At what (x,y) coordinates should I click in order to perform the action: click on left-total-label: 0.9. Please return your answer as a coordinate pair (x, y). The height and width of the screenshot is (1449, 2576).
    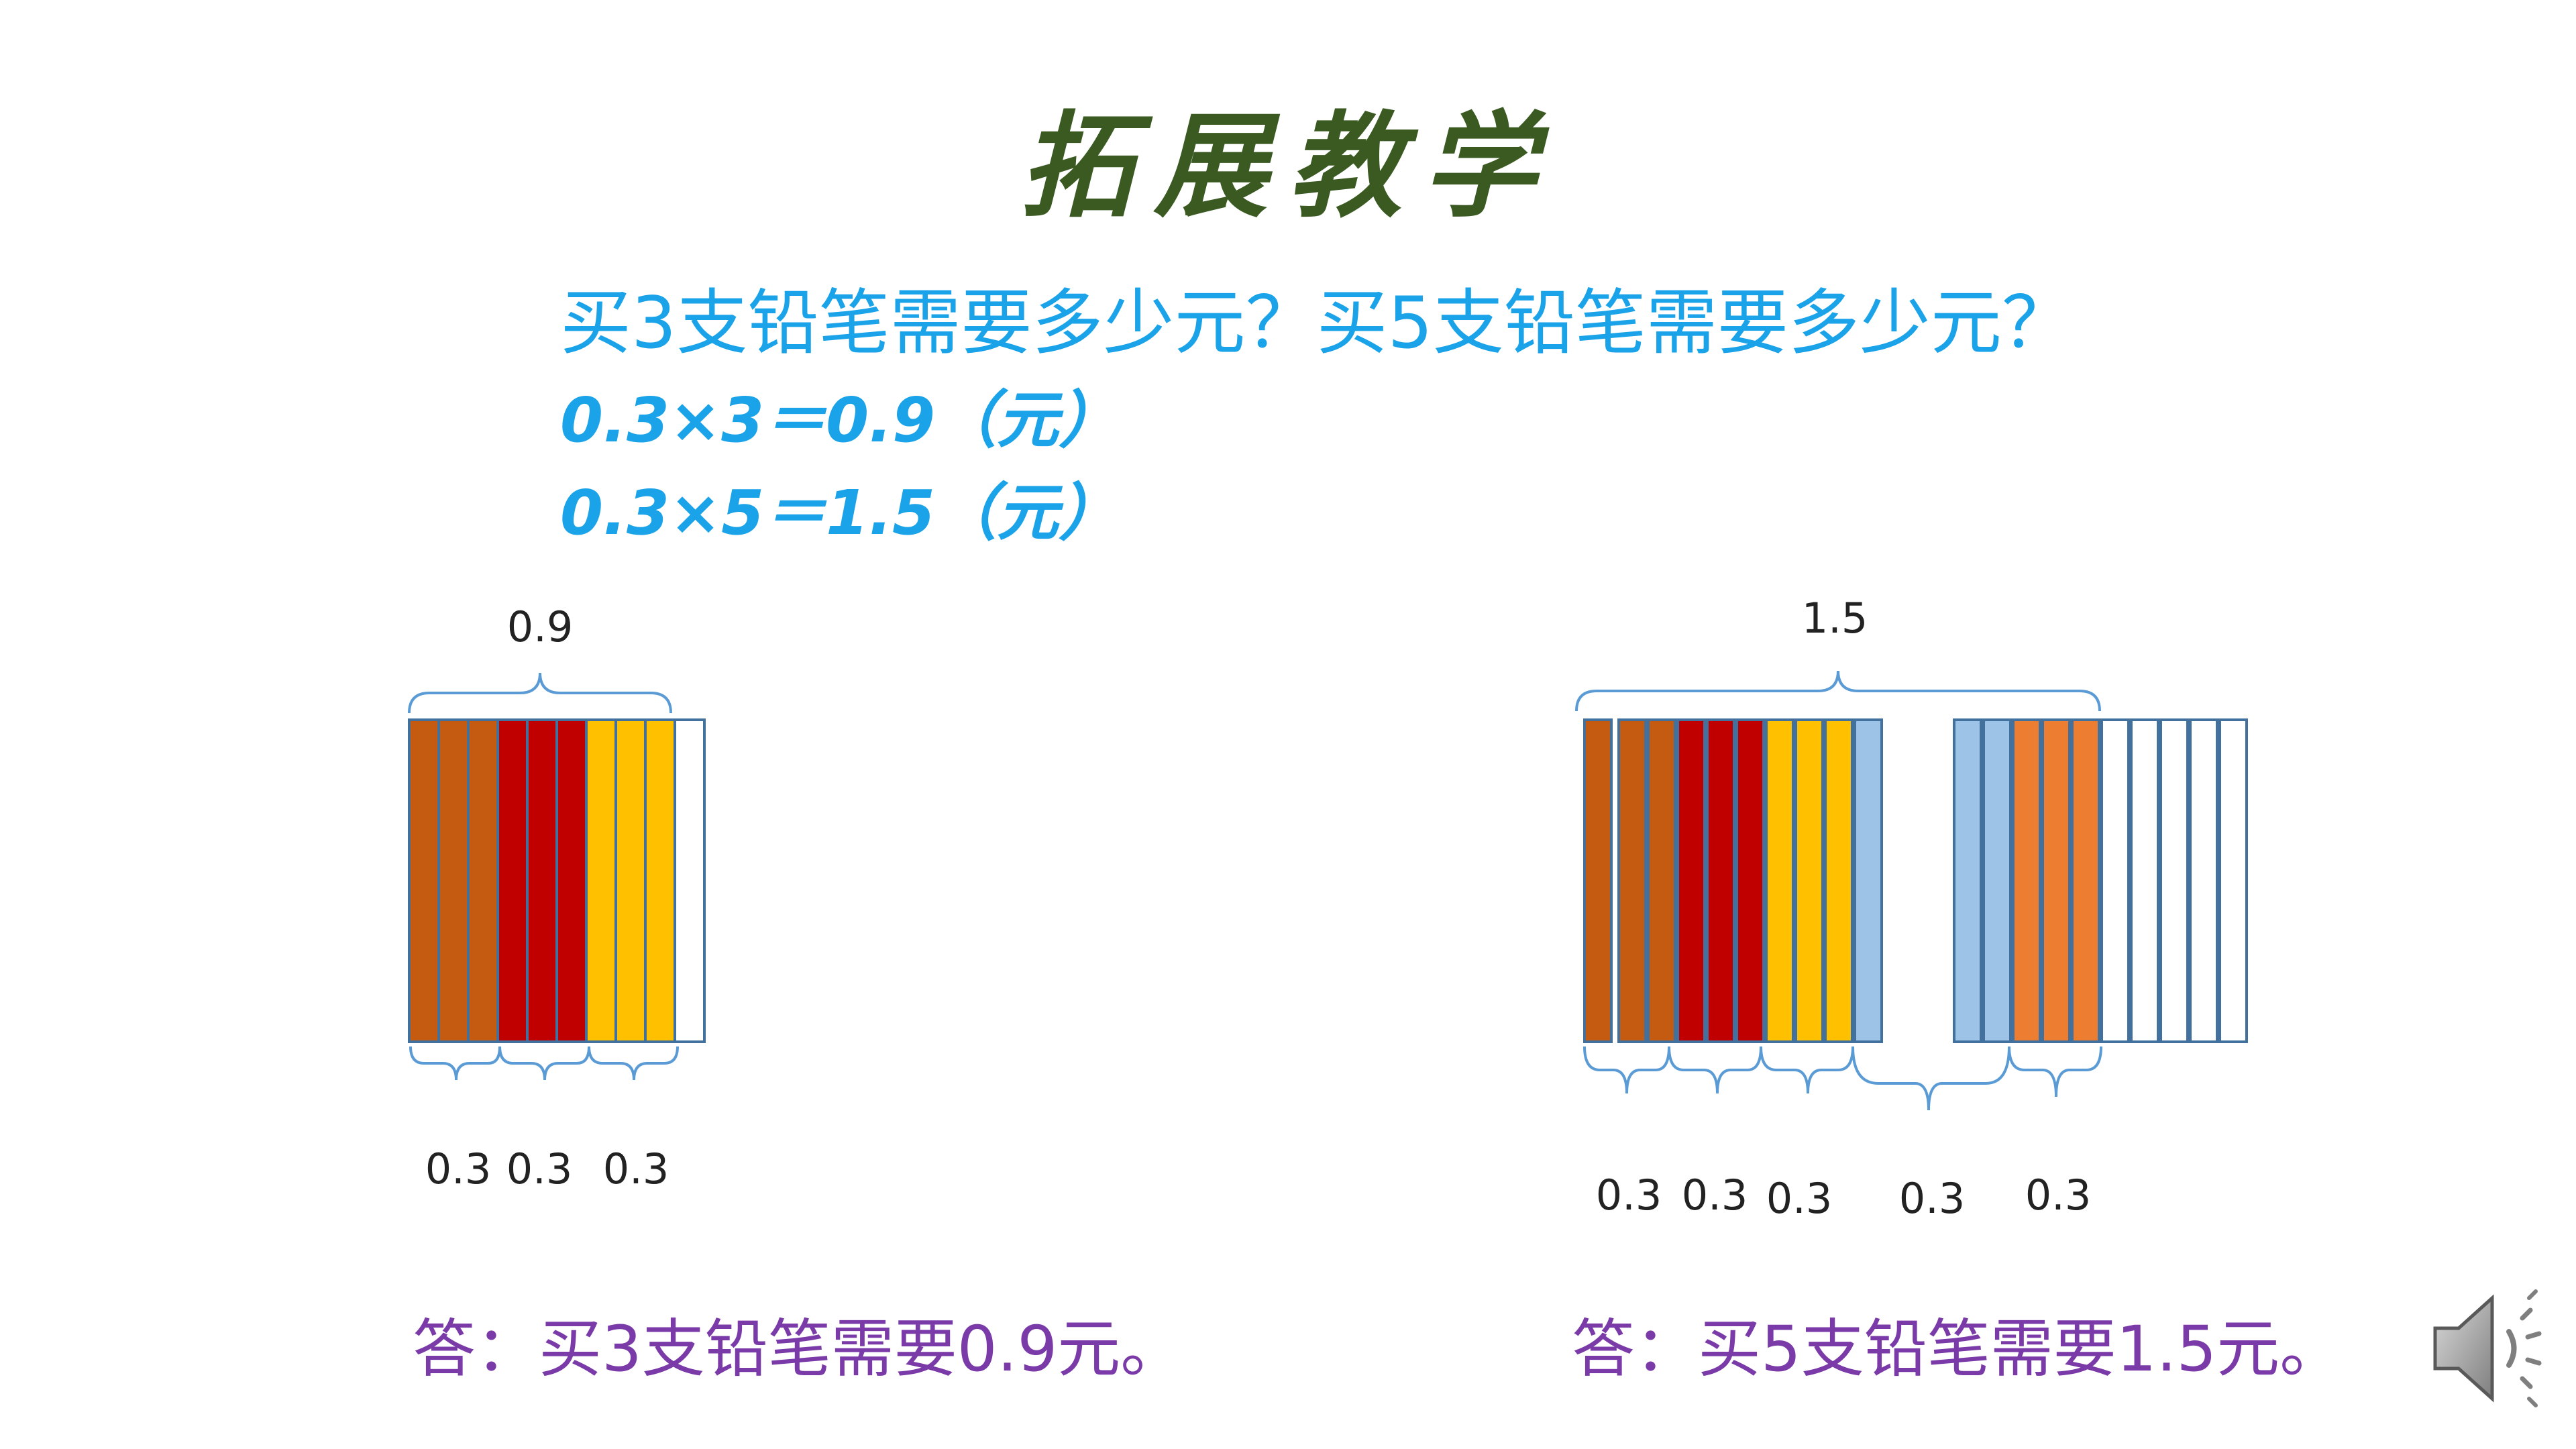
    Looking at the image, I should click on (540, 626).